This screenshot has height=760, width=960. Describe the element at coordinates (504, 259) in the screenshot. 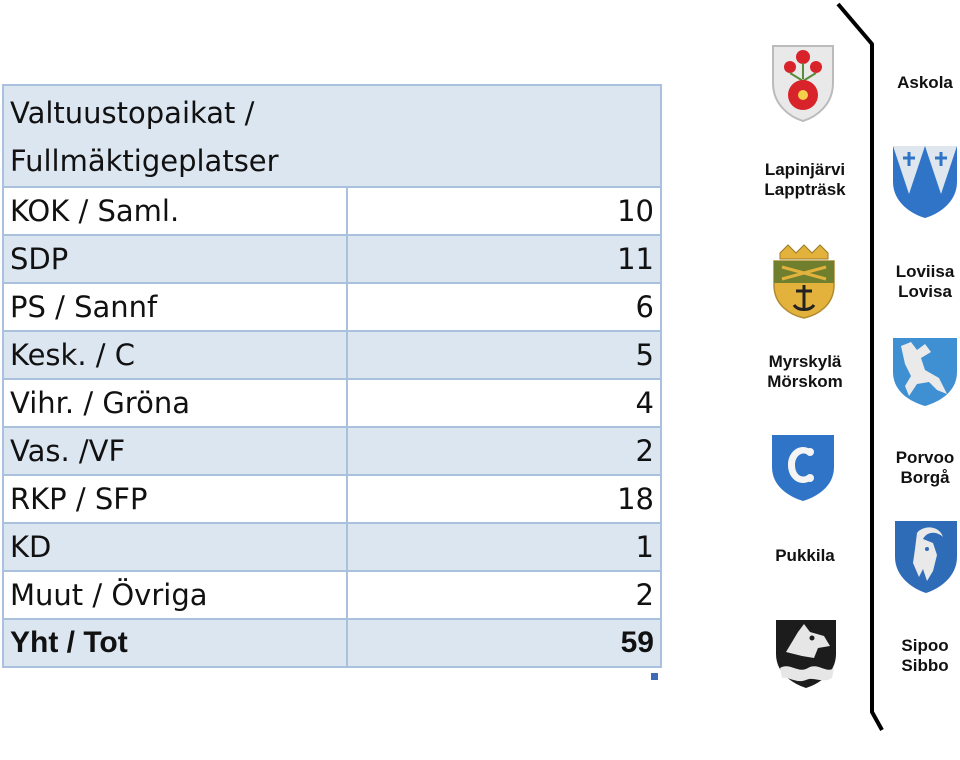

I see `seat-count: 11` at that location.